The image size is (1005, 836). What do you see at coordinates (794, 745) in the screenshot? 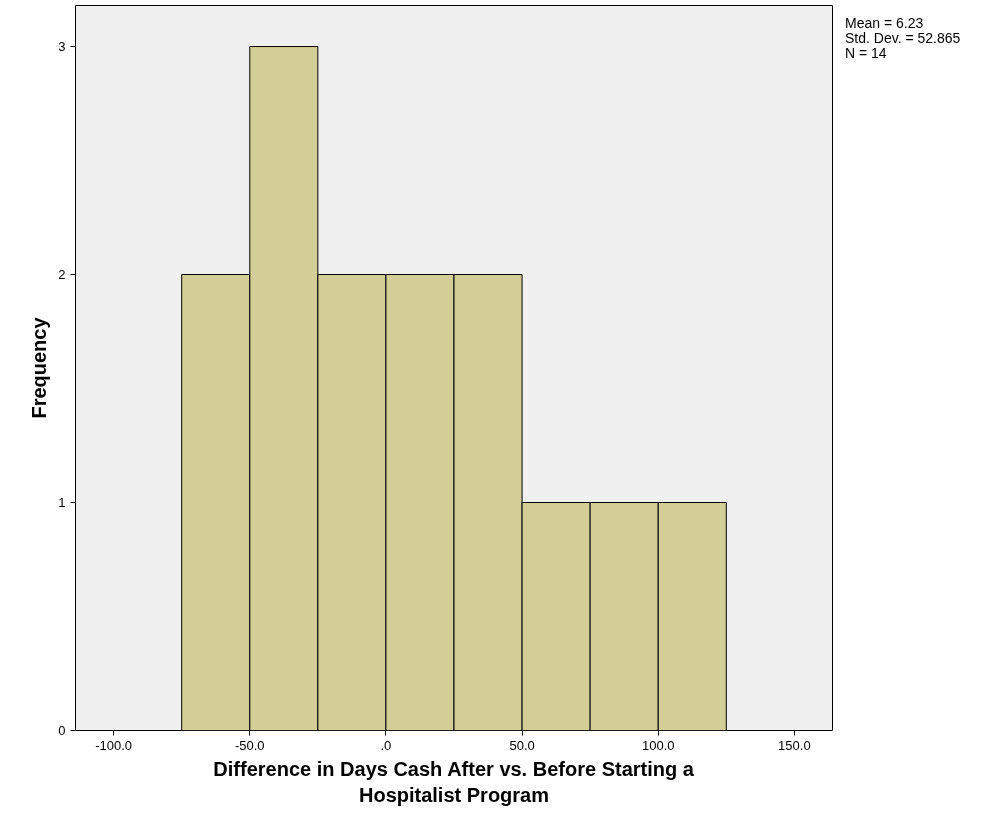
I see `x-tick-label: 150.0` at bounding box center [794, 745].